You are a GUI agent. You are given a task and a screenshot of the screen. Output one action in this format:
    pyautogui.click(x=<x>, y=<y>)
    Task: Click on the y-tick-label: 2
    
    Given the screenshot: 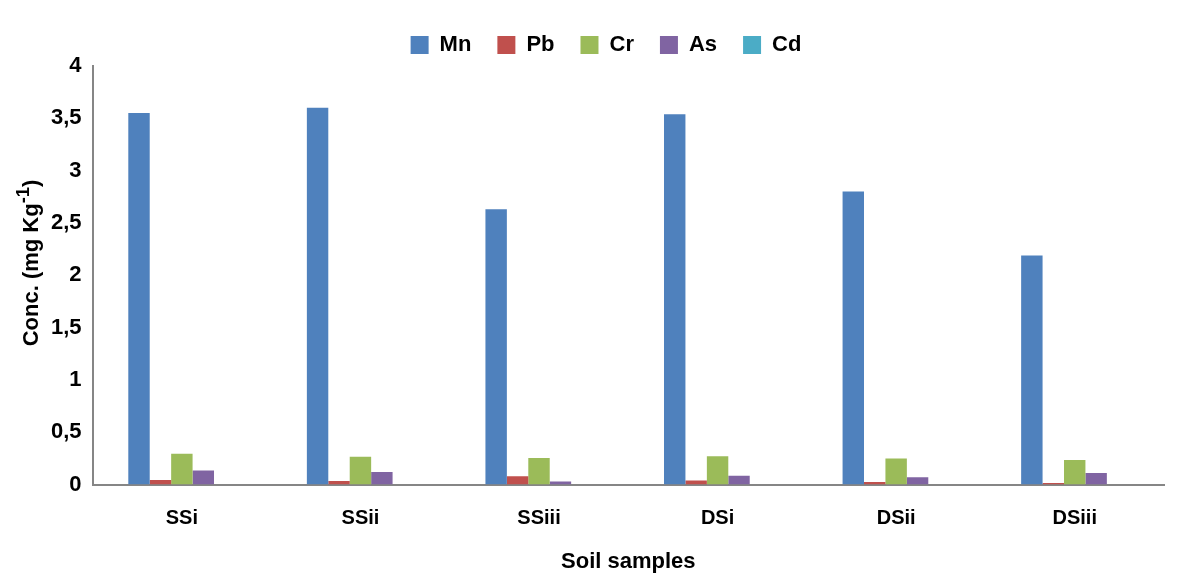 What is the action you would take?
    pyautogui.click(x=75, y=274)
    